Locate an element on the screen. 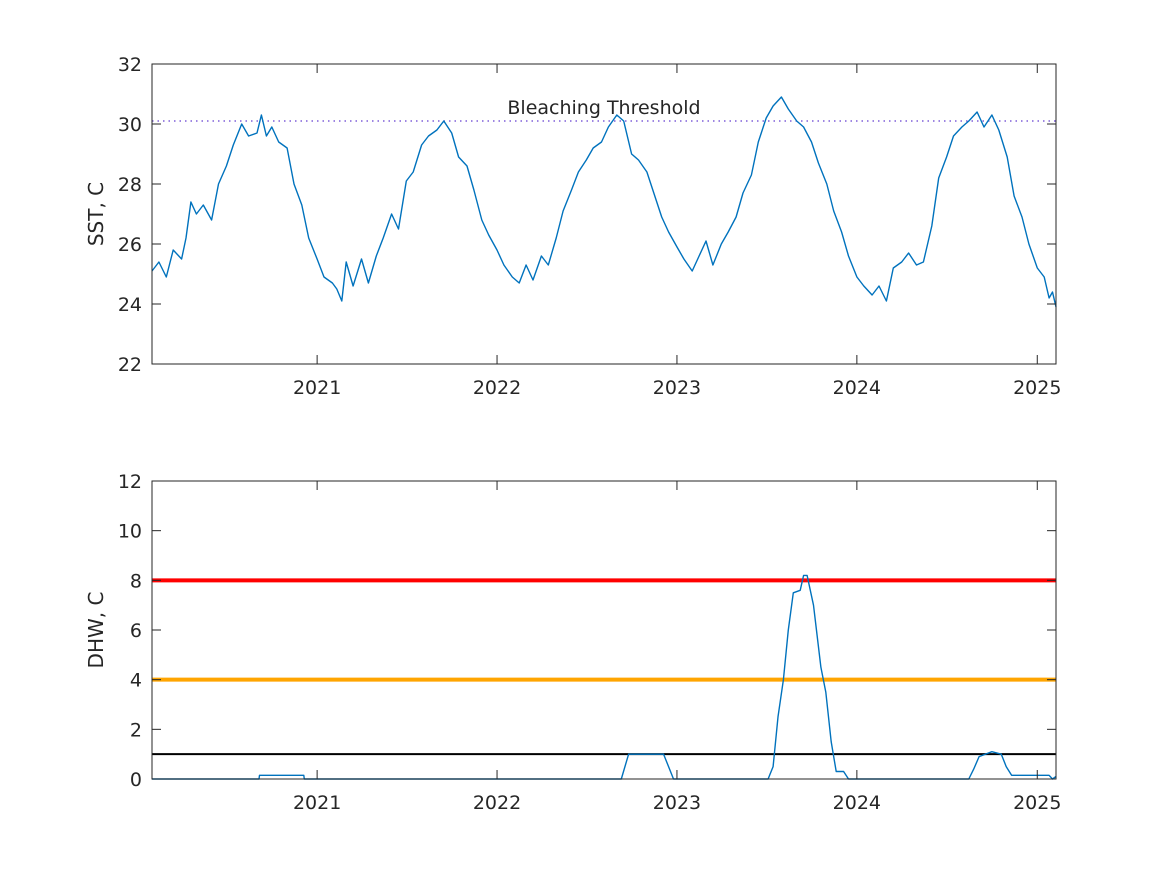  y-tick-label: 6 is located at coordinates (136, 631).